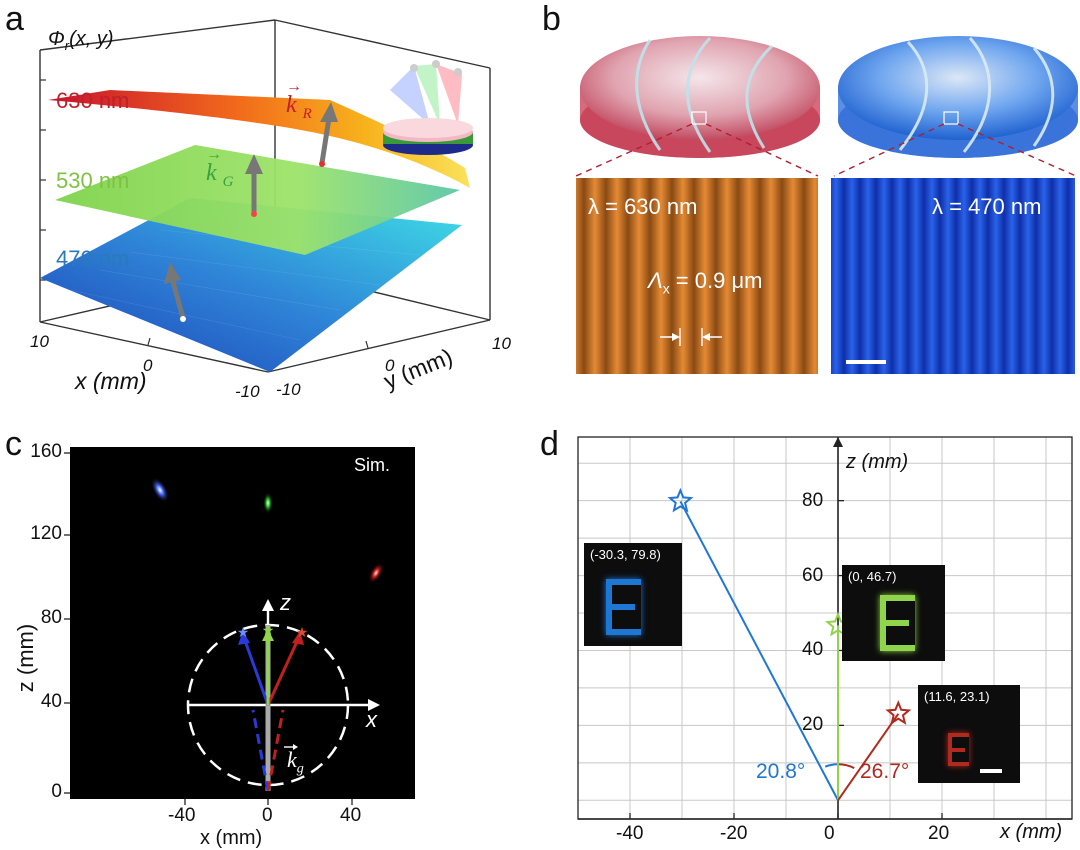  What do you see at coordinates (56, 791) in the screenshot?
I see `c-y-tick-0: 0` at bounding box center [56, 791].